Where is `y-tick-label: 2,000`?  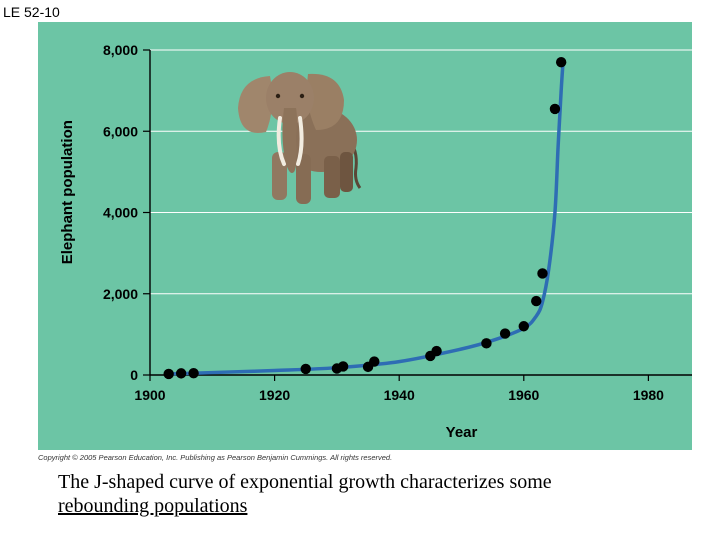 y-tick-label: 2,000 is located at coordinates (120, 294).